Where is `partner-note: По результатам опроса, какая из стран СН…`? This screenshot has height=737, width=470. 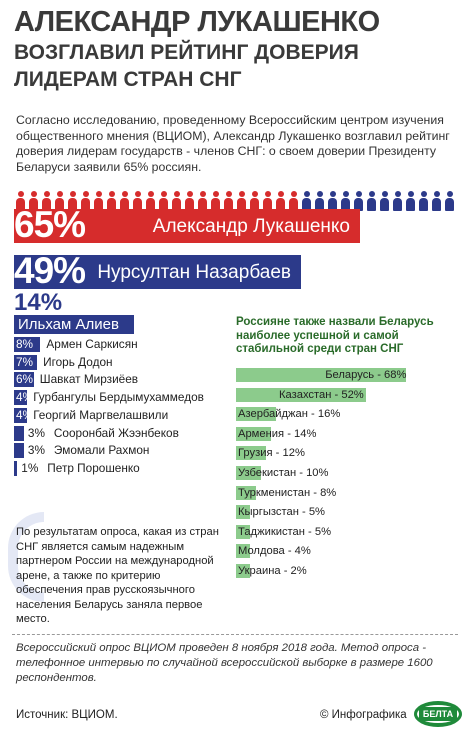
partner-note: По результатам опроса, какая из стран СН… is located at coordinates (117, 575).